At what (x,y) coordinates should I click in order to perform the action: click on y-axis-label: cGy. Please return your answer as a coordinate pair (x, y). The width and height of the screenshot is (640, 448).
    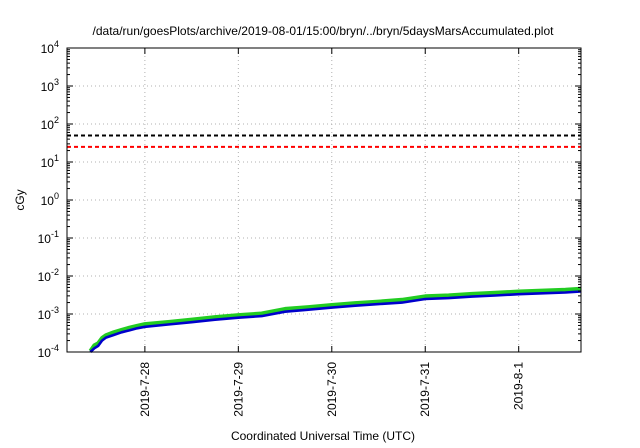
    Looking at the image, I should click on (20, 199).